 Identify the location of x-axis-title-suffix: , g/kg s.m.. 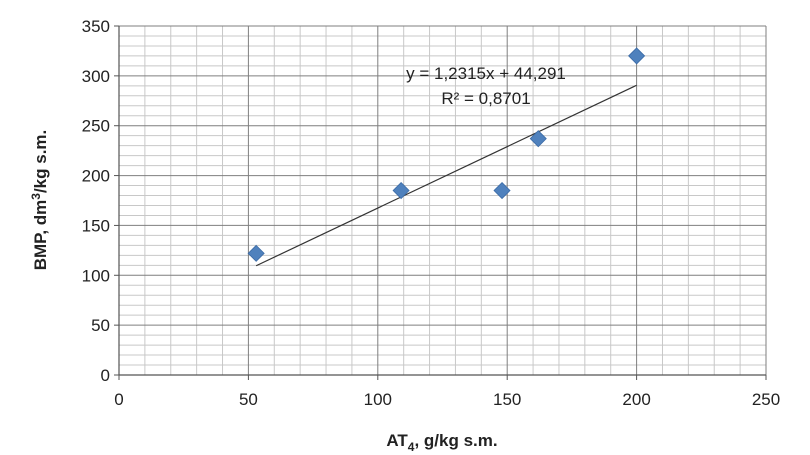
(455, 440).